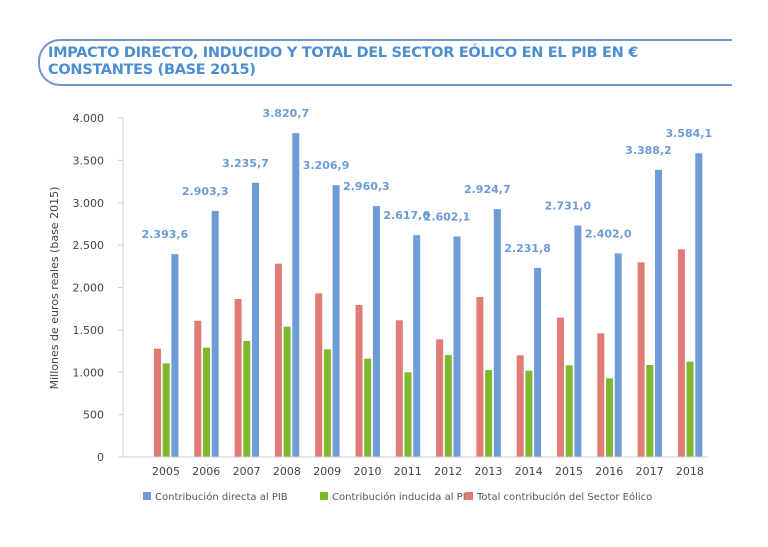  Describe the element at coordinates (165, 234) in the screenshot. I see `data-label-2005: 2.393,6` at that location.